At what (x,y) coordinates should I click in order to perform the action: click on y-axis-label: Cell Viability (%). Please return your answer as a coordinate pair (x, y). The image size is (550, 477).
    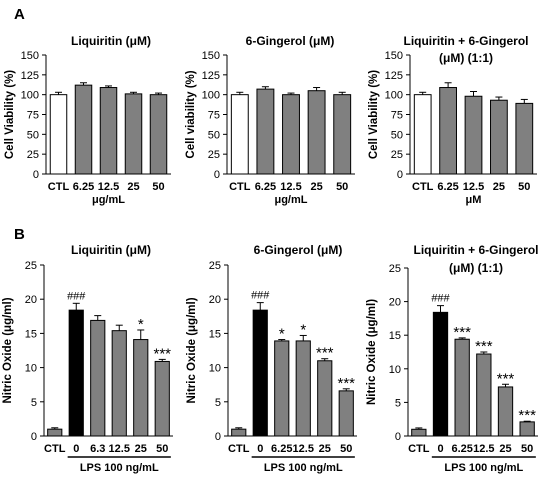
    Looking at the image, I should click on (374, 114).